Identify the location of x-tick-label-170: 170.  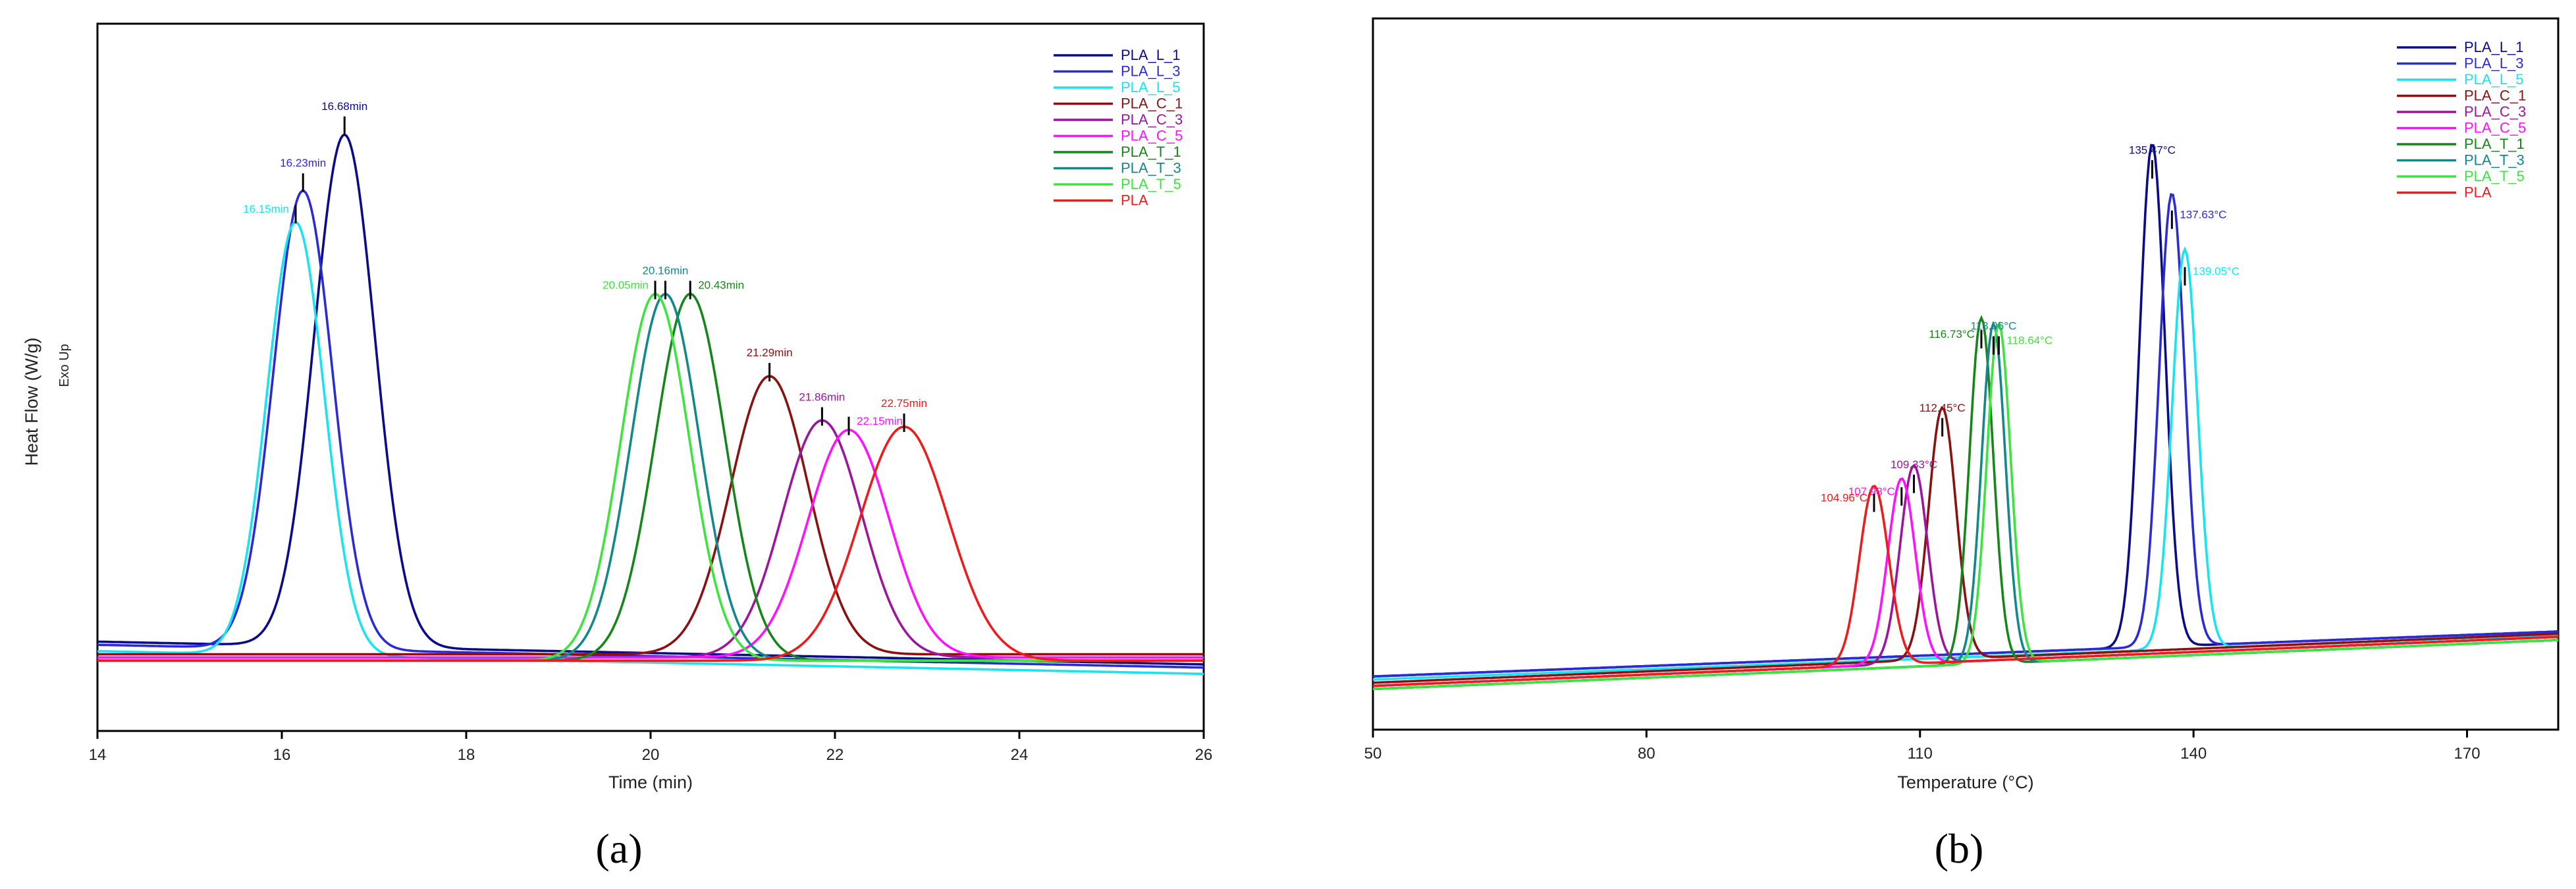
(2467, 754).